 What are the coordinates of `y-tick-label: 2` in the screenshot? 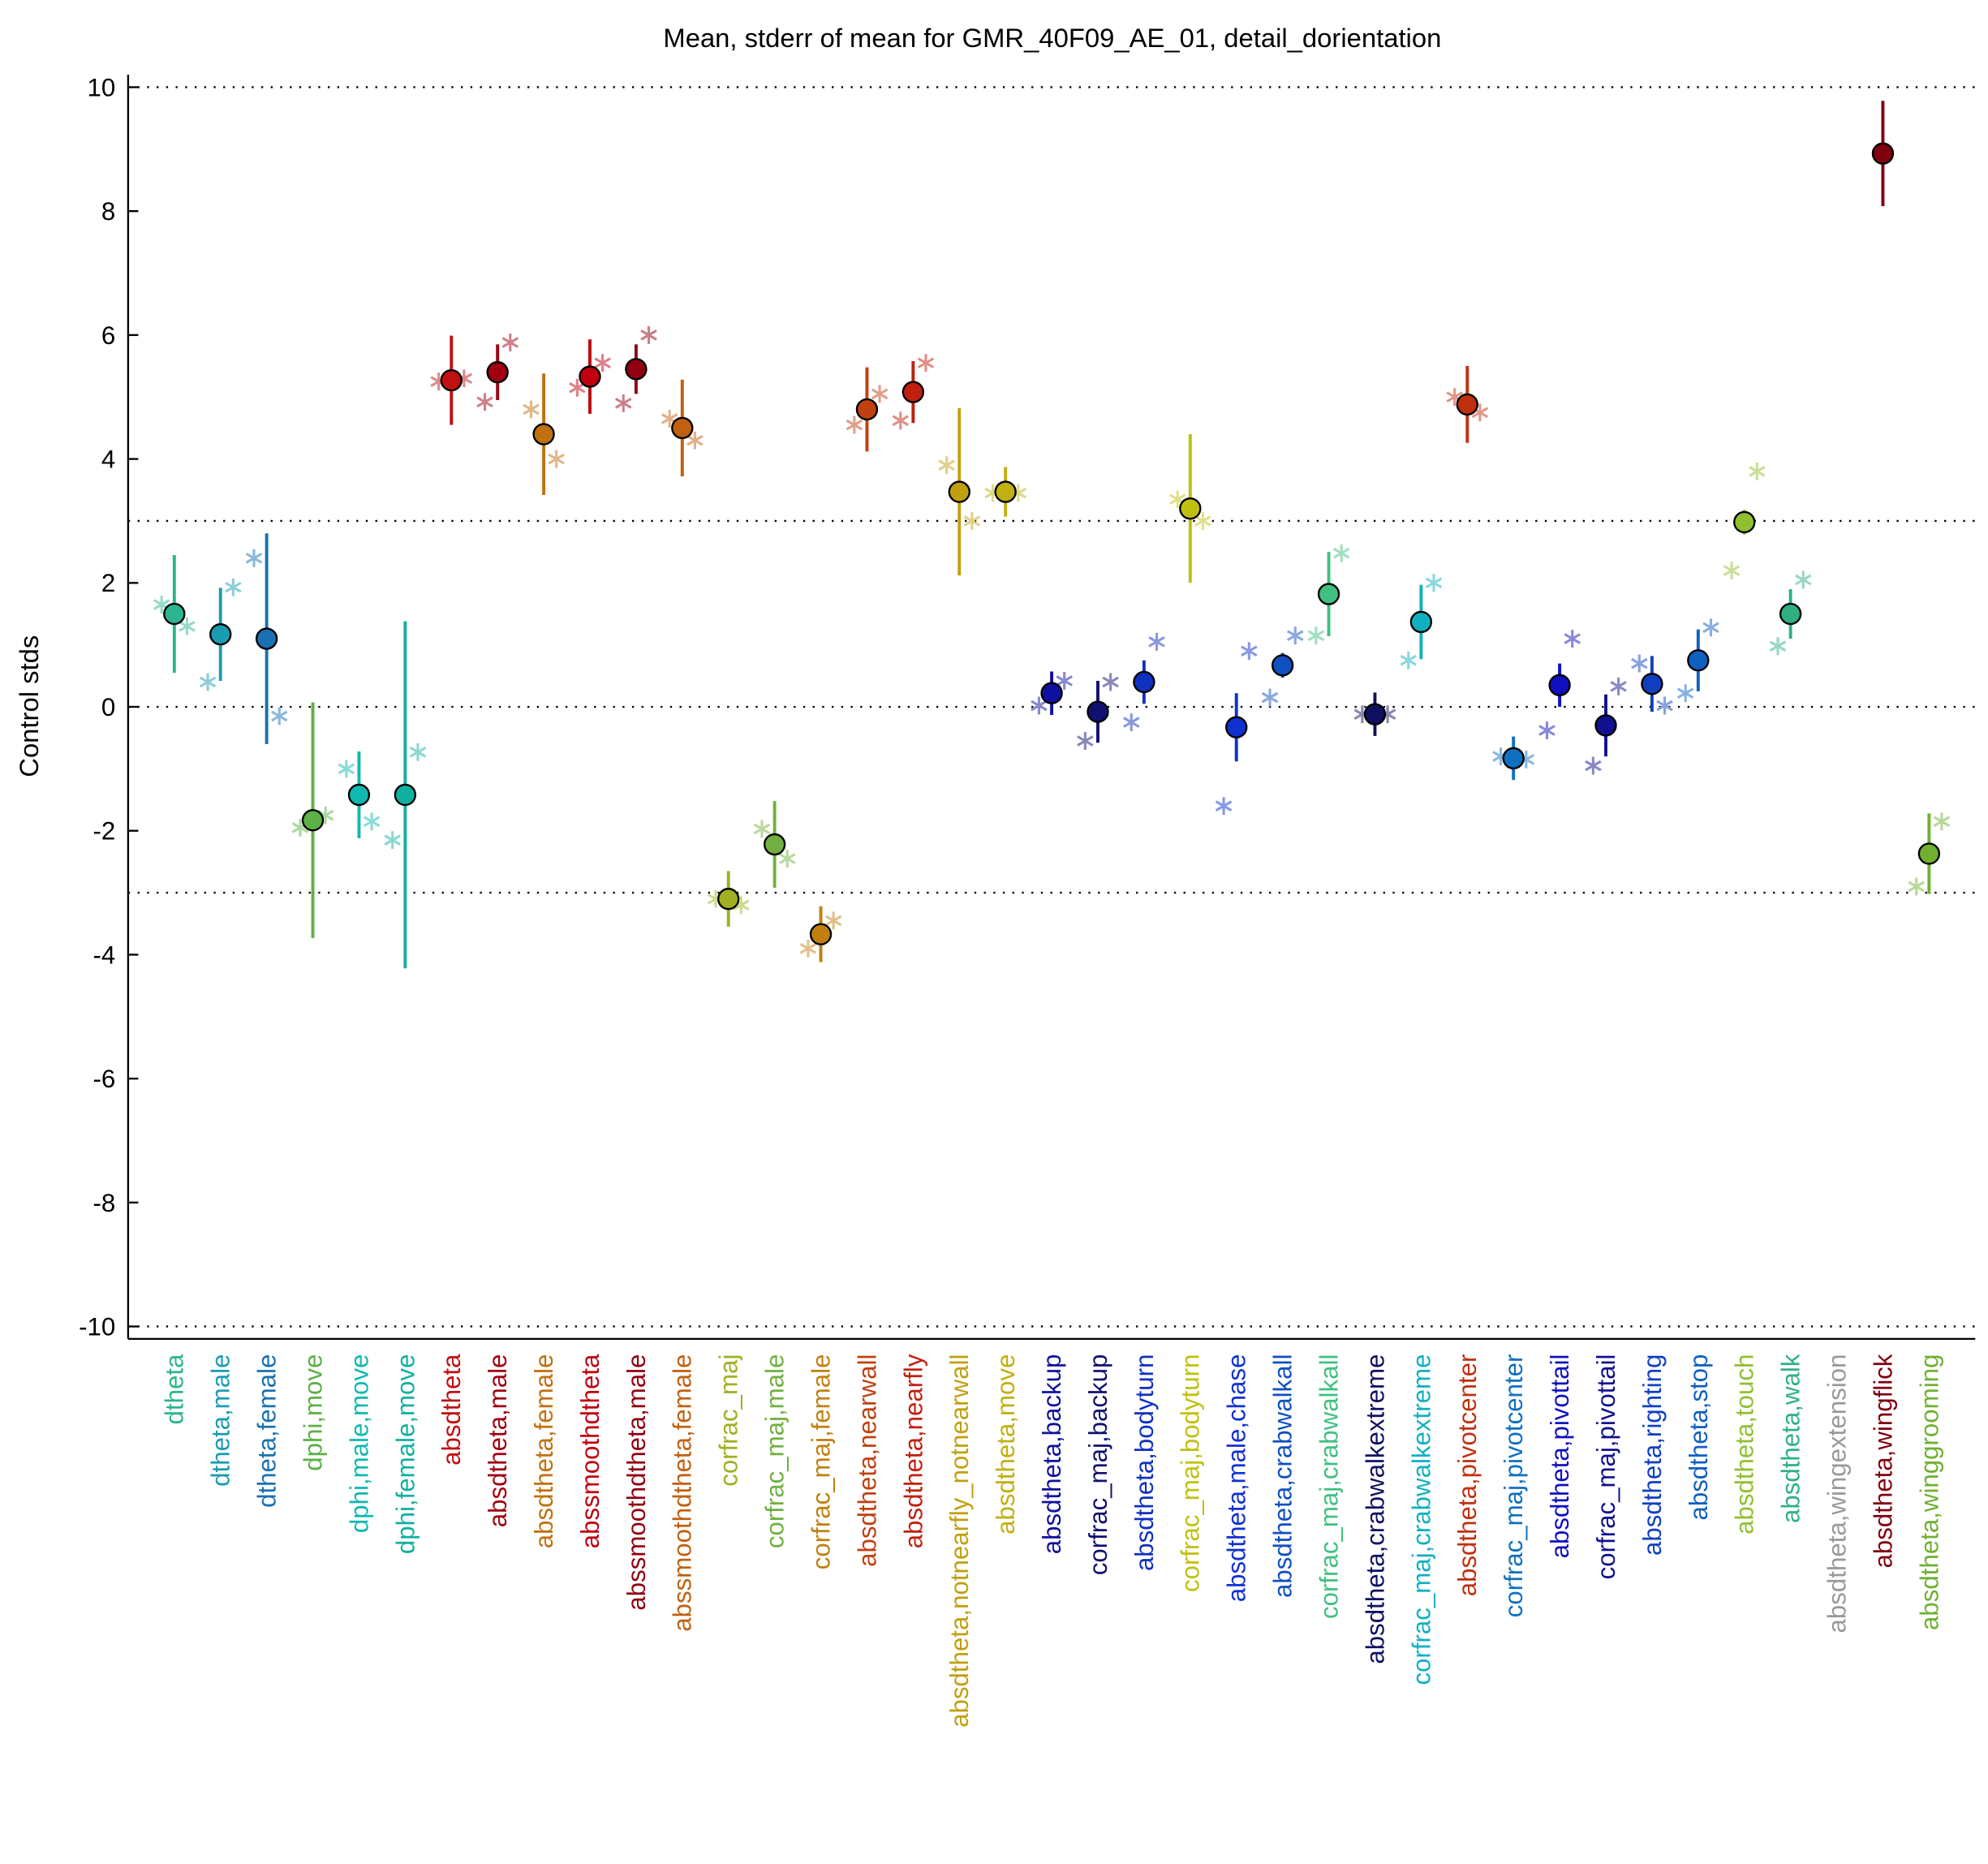 It's located at (108, 583).